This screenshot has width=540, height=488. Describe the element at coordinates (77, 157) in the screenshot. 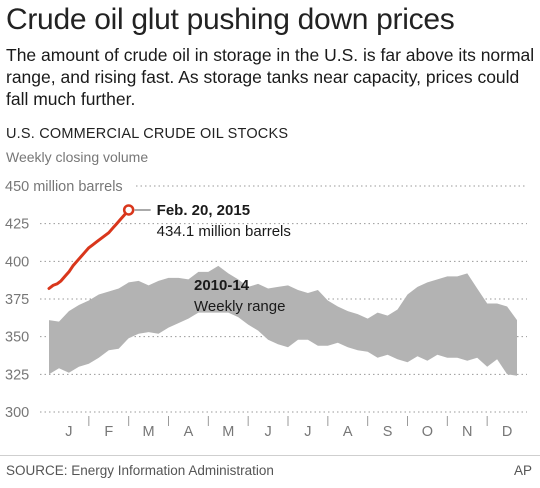

I see `chart-subtitle: Weekly closing volume` at that location.